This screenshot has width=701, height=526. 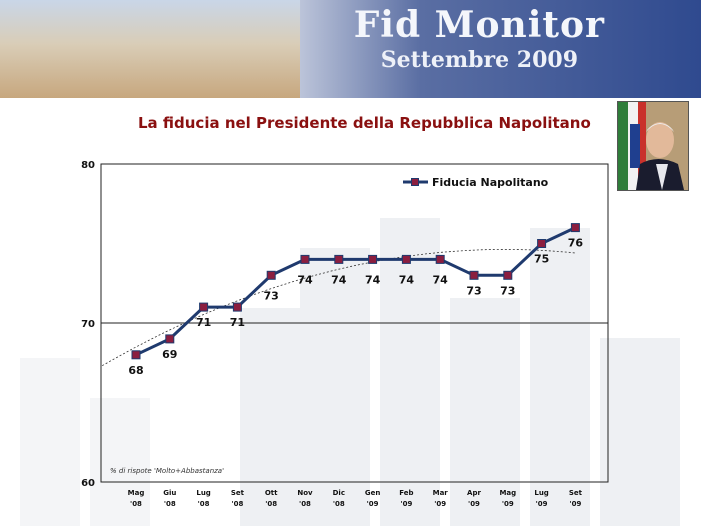 I want to click on y-tick-label: 70, so click(x=88, y=324).